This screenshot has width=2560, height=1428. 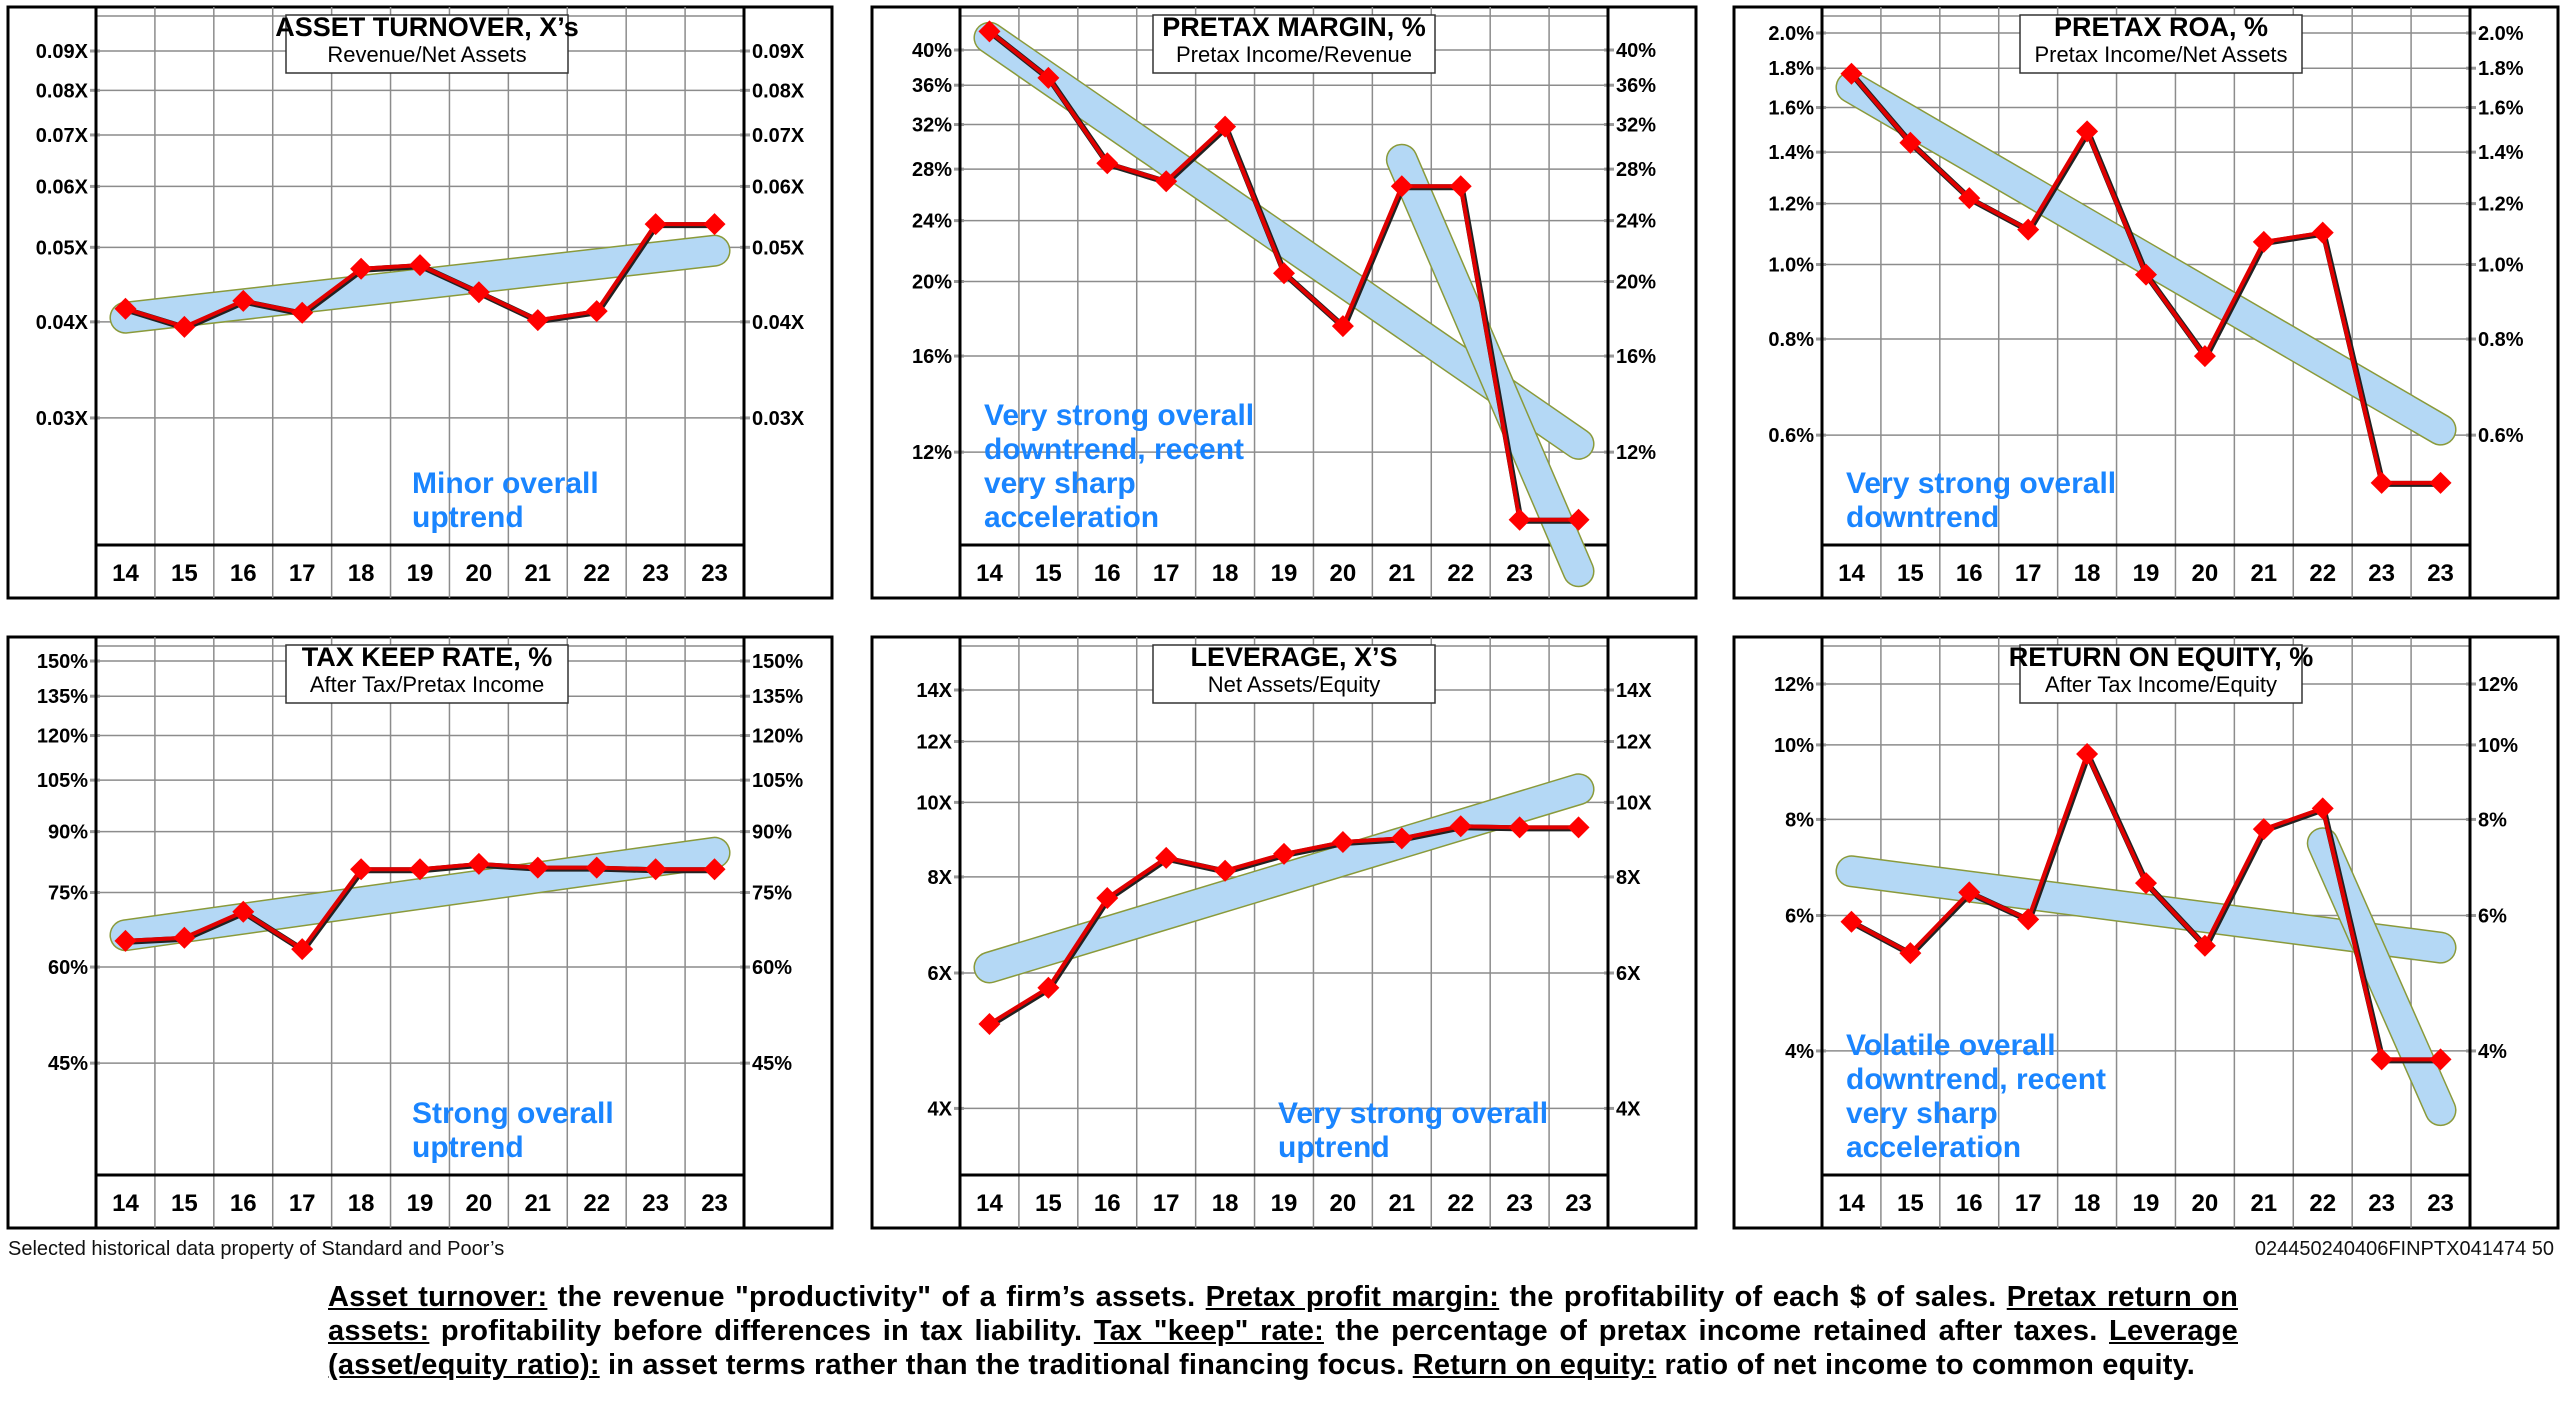 What do you see at coordinates (2501, 436) in the screenshot?
I see `y-tick-label-right: 0.6%` at bounding box center [2501, 436].